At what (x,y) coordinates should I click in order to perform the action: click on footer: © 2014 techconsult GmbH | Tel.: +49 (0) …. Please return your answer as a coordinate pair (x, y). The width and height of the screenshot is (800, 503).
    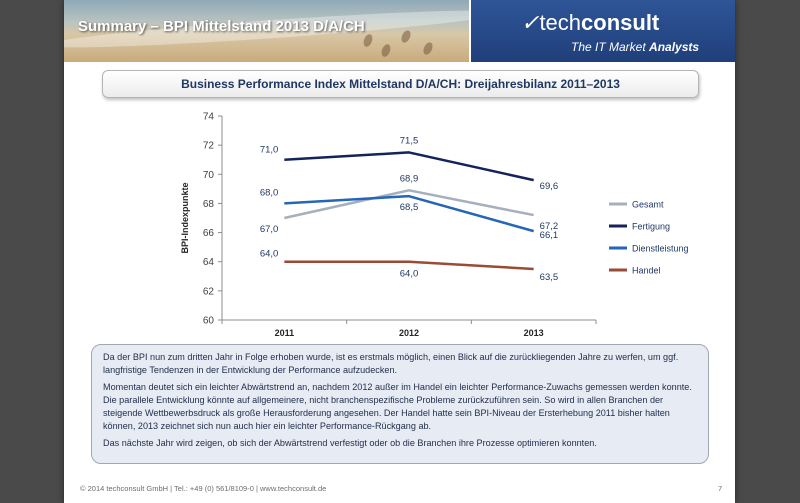
    Looking at the image, I should click on (203, 488).